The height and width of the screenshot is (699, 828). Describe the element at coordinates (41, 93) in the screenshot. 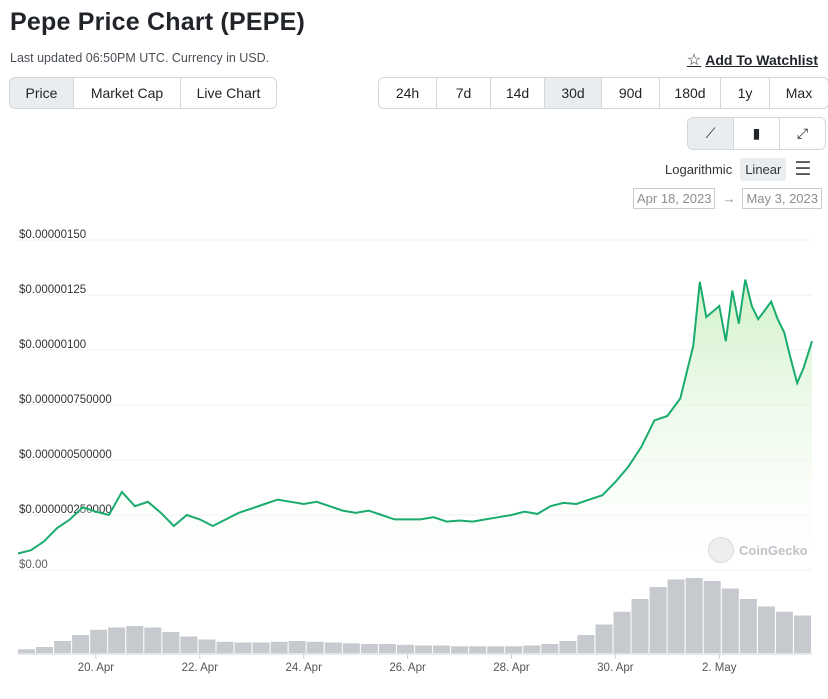

I see `tab-price: Price` at that location.